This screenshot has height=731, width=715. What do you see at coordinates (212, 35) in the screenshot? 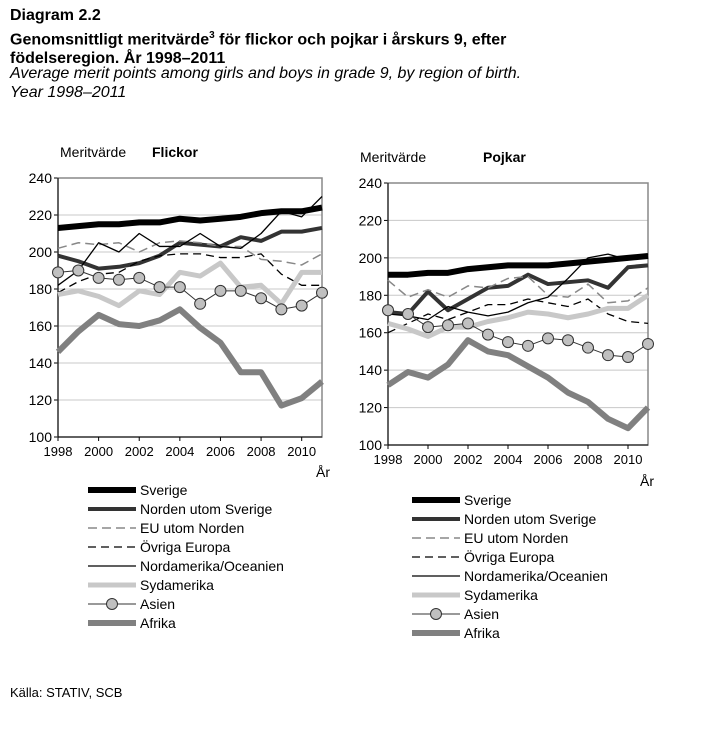
I see `footnote-ref: 3` at bounding box center [212, 35].